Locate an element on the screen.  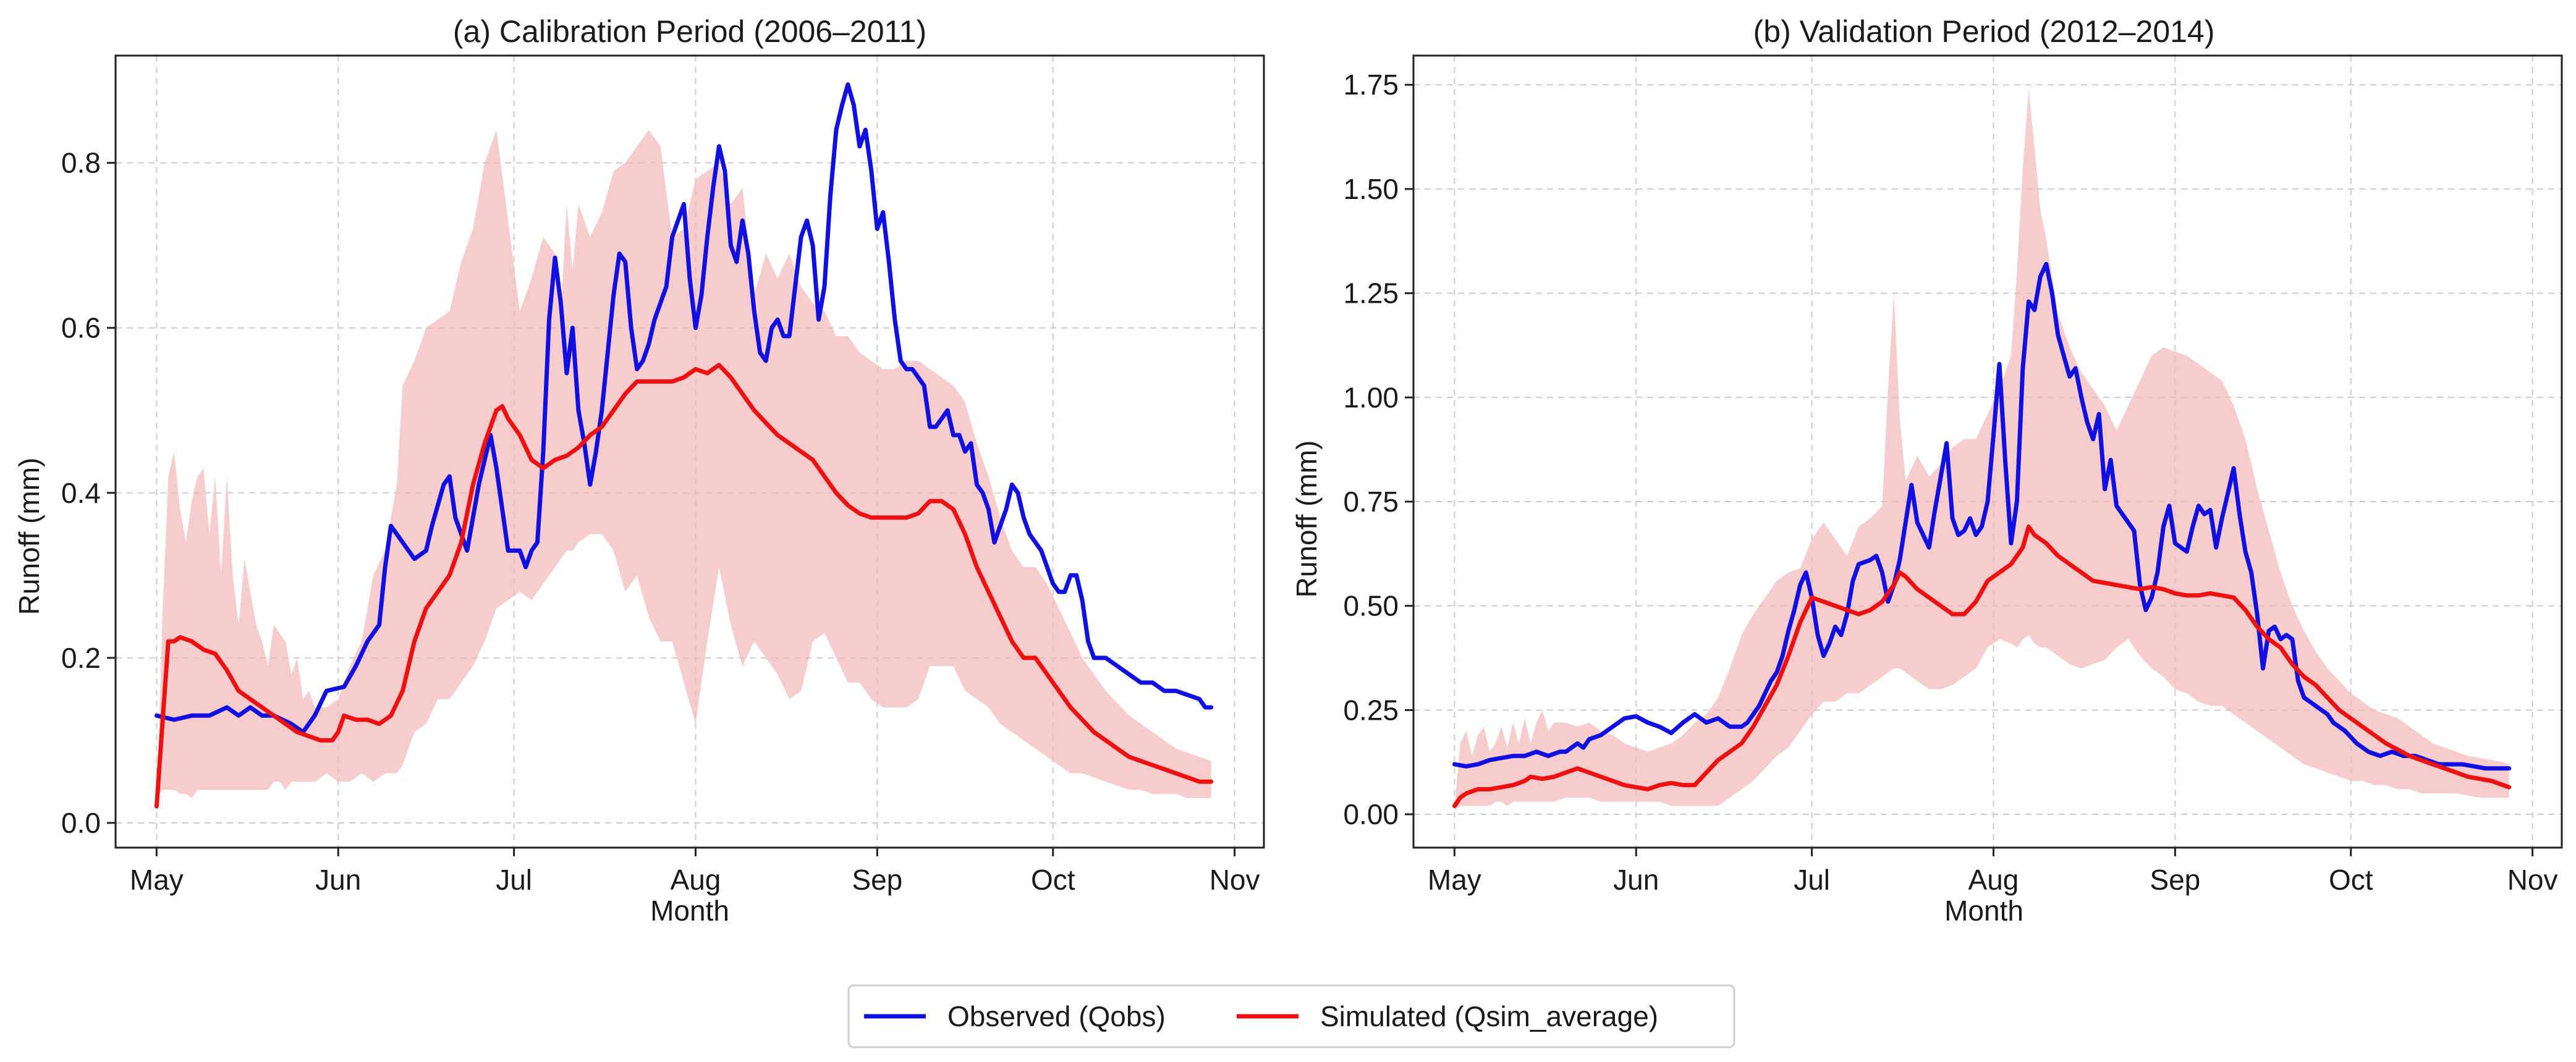
y-tick-label: 0.00 is located at coordinates (1371, 814).